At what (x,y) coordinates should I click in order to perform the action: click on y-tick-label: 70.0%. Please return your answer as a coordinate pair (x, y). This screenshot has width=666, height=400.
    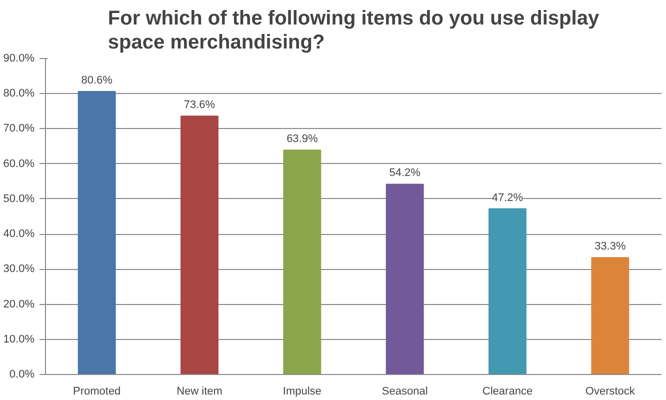
    Looking at the image, I should click on (19, 128).